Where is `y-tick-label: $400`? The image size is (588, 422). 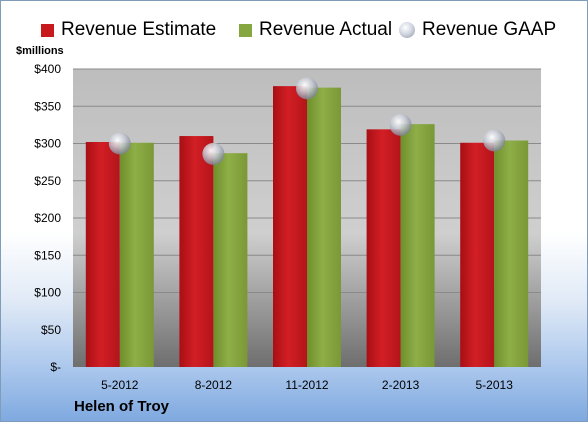
y-tick-label: $400 is located at coordinates (47, 69).